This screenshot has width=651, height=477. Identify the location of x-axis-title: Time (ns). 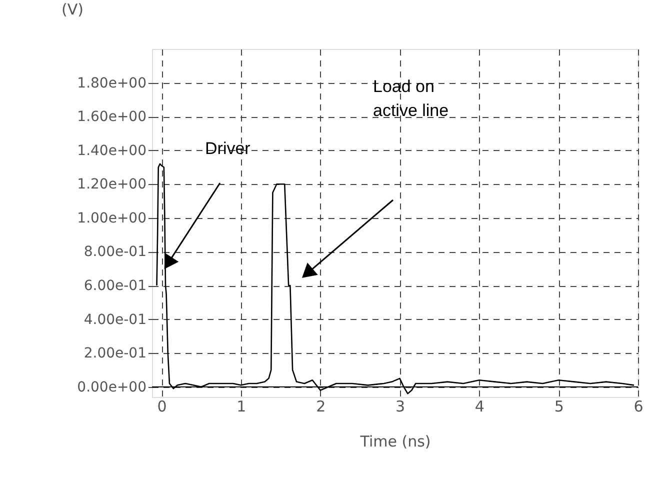
(395, 441).